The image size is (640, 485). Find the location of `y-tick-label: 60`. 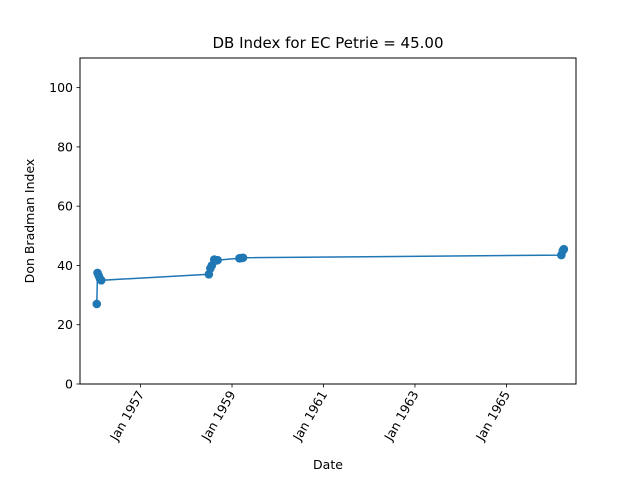

y-tick-label: 60 is located at coordinates (65, 206).